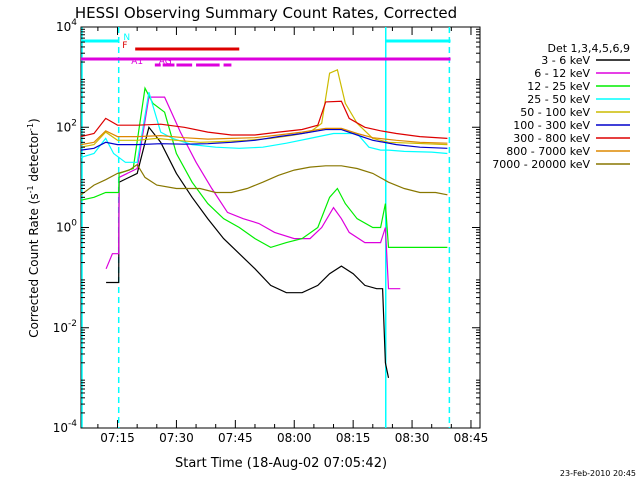 The height and width of the screenshot is (480, 640). I want to click on legend-label-8: 7000 - 20000 keV, so click(541, 164).